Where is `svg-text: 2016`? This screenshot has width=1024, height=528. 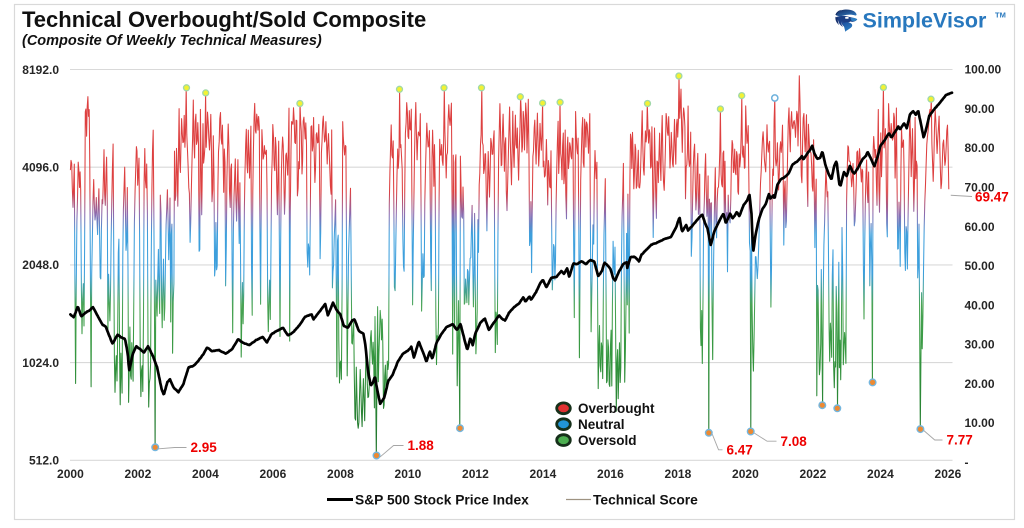 svg-text: 2016 is located at coordinates (610, 474).